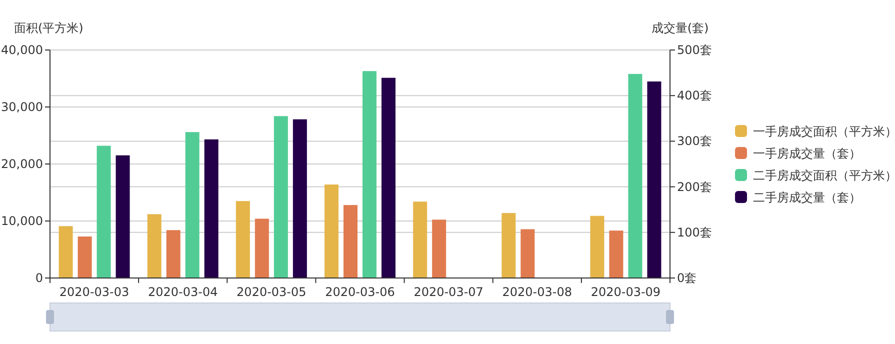 This screenshot has height=344, width=895. Describe the element at coordinates (22, 107) in the screenshot. I see `y-tick-label: 30,000` at that location.